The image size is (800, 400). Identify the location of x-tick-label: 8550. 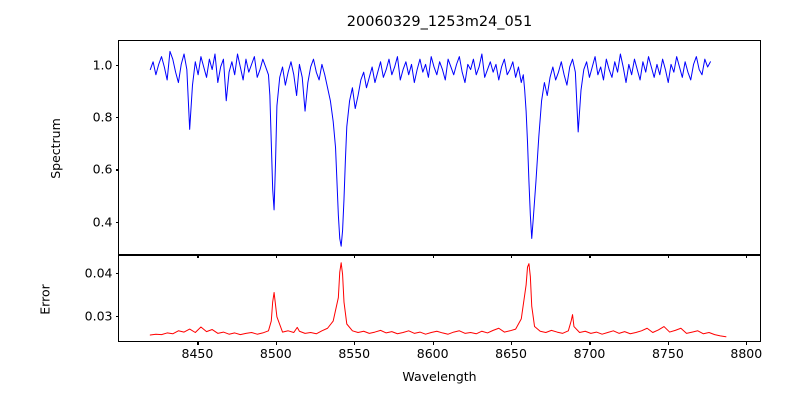
(354, 353).